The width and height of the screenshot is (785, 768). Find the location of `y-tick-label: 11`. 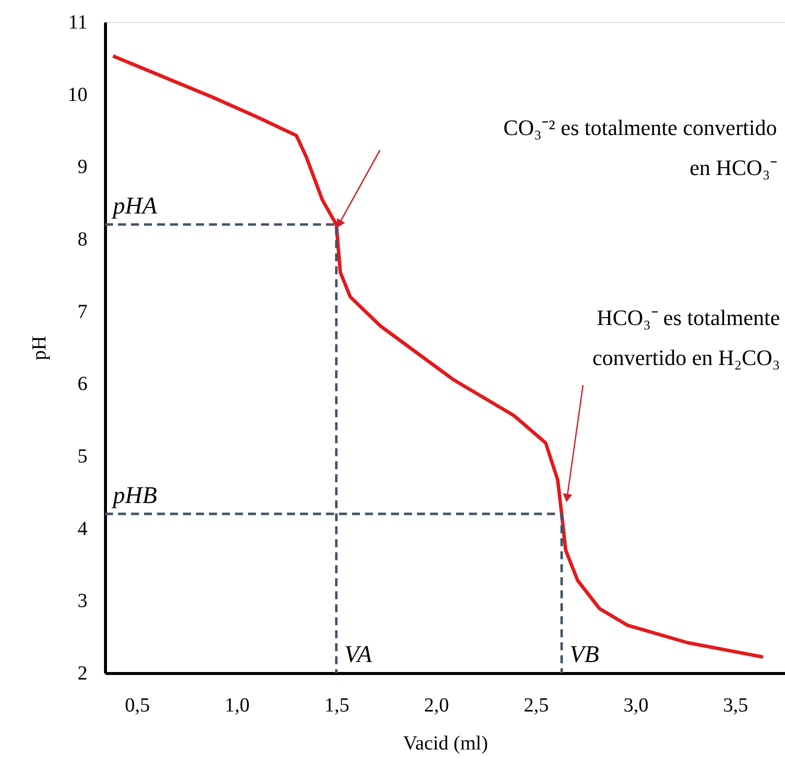

y-tick-label: 11 is located at coordinates (78, 23).